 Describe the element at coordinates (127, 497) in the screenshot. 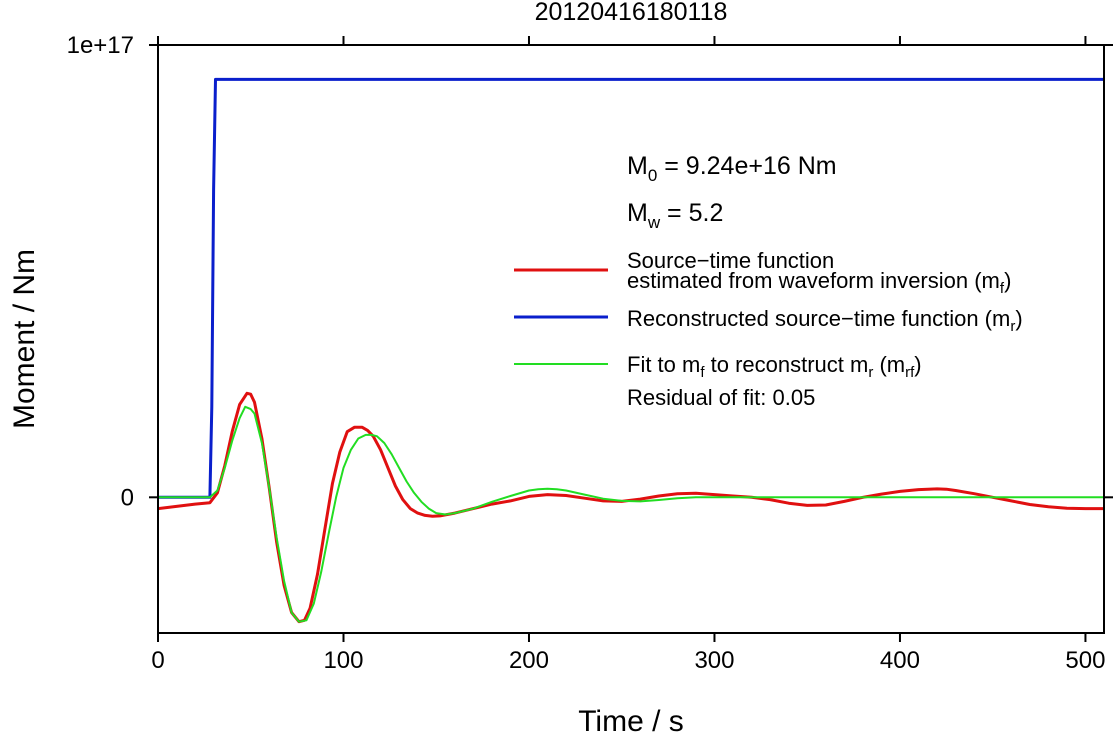

I see `y-tick-label: 0` at that location.